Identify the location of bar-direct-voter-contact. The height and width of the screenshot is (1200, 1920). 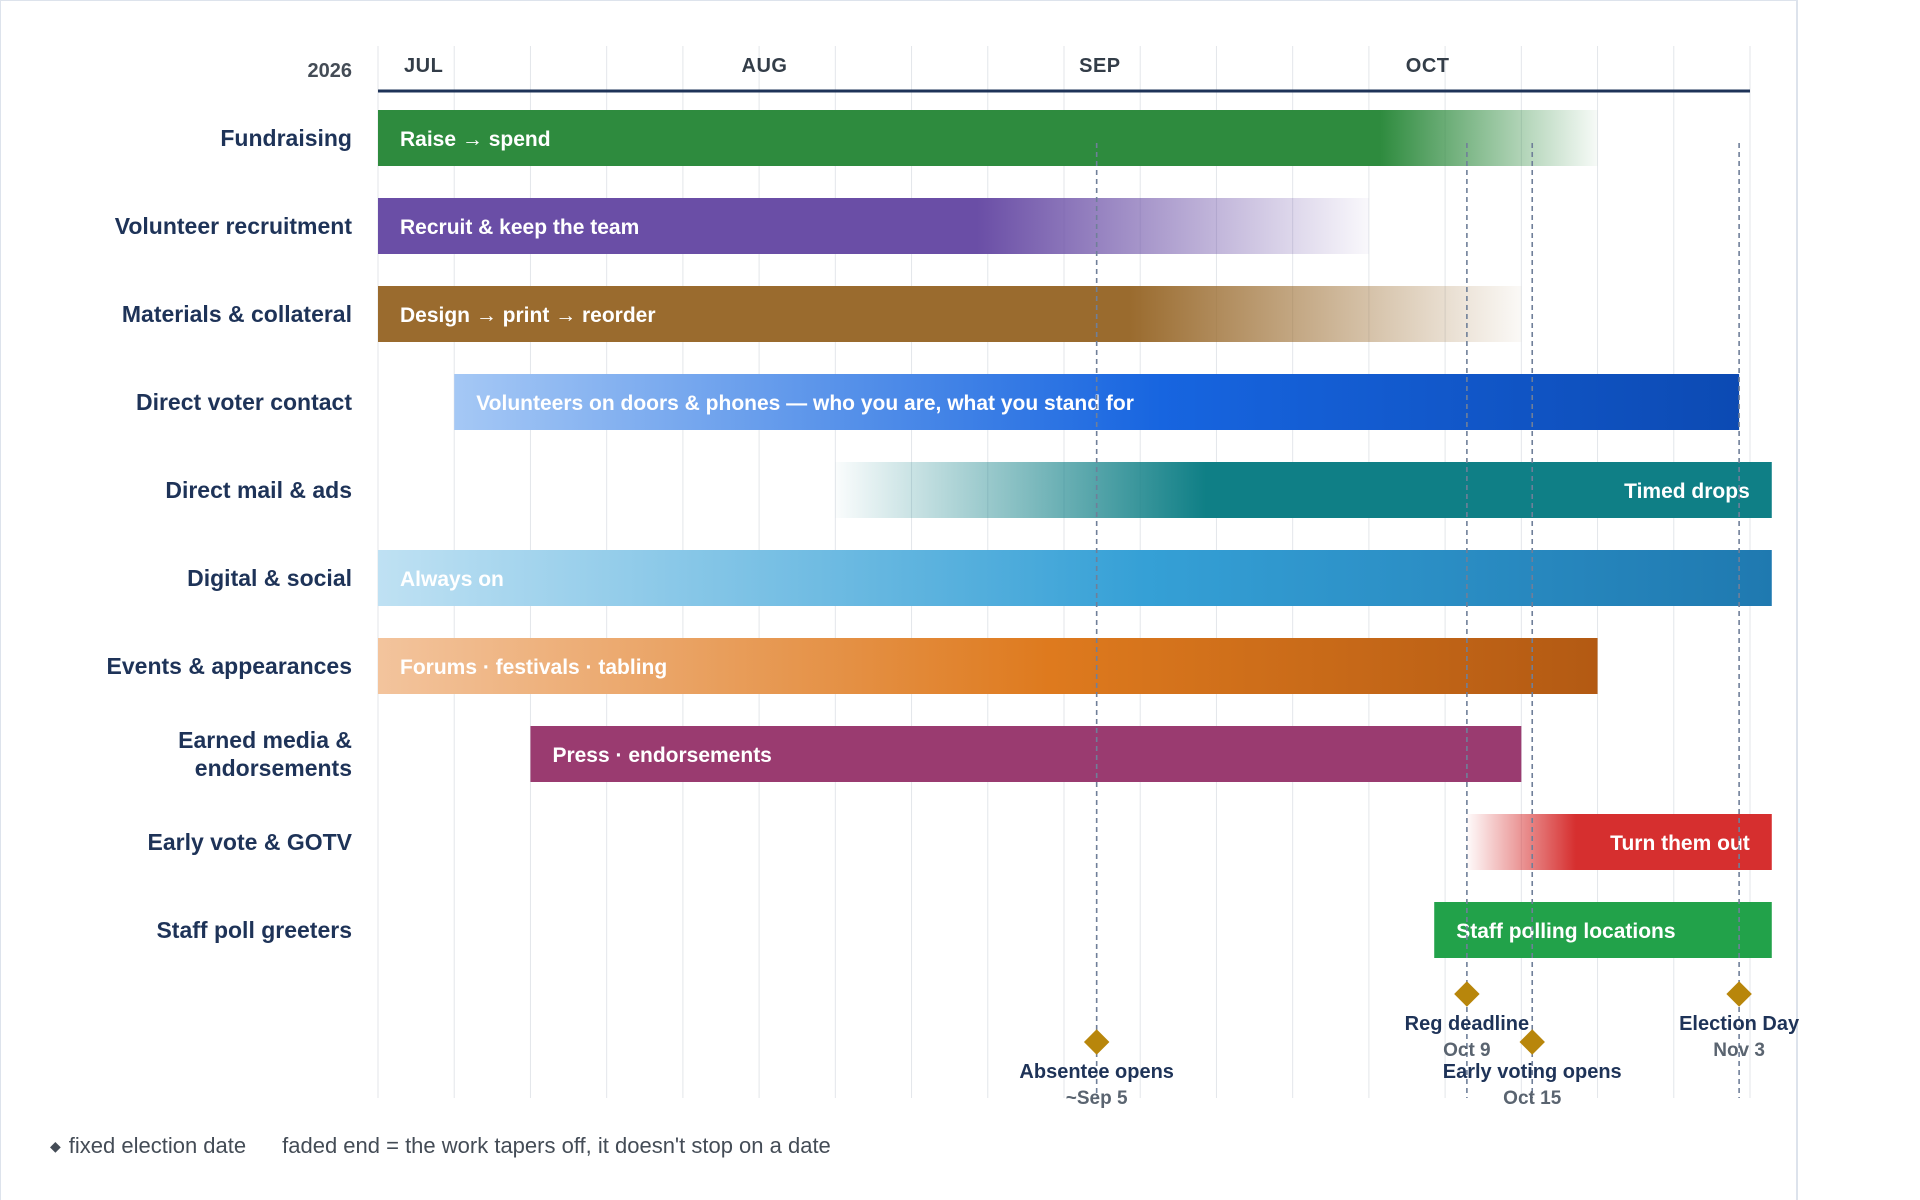
(1097, 402).